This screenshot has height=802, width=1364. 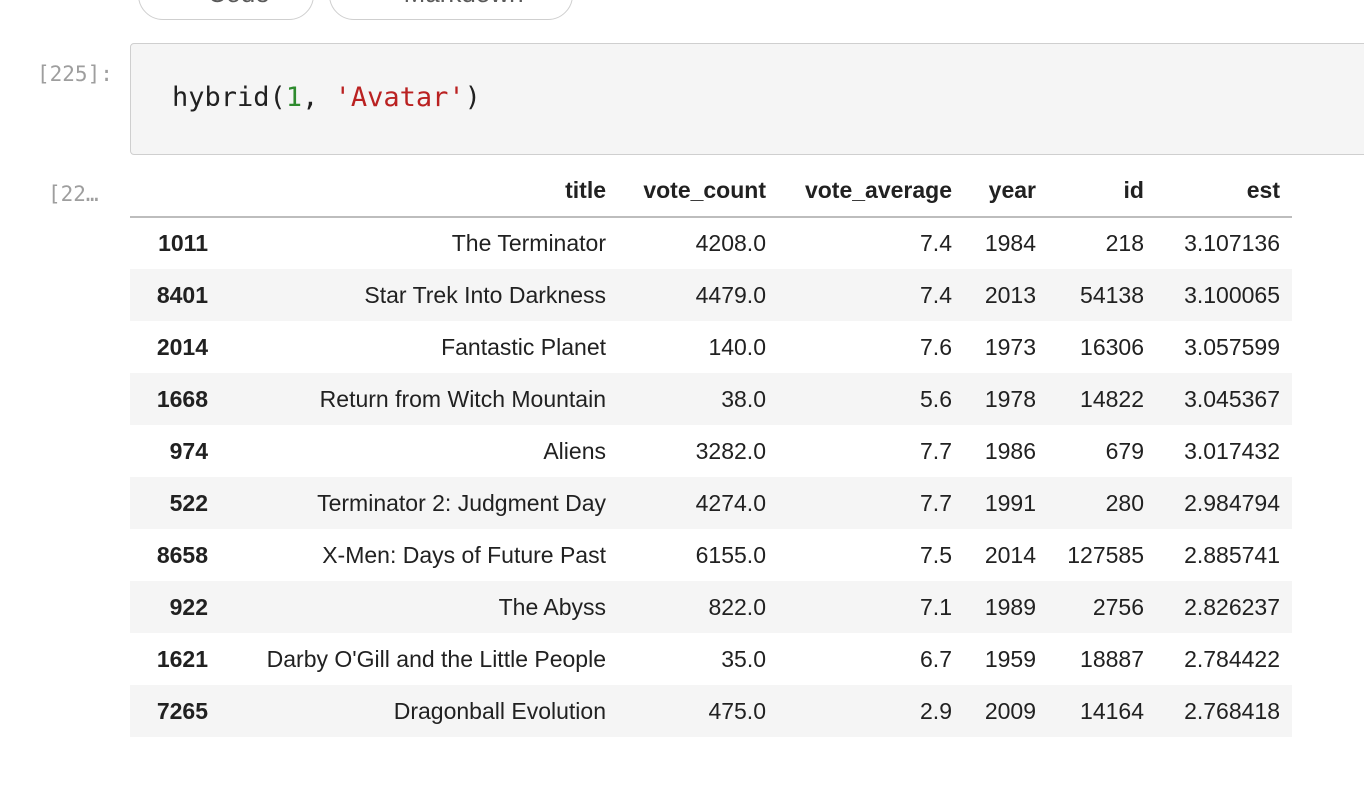 What do you see at coordinates (182, 398) in the screenshot?
I see `row-index: 1668` at bounding box center [182, 398].